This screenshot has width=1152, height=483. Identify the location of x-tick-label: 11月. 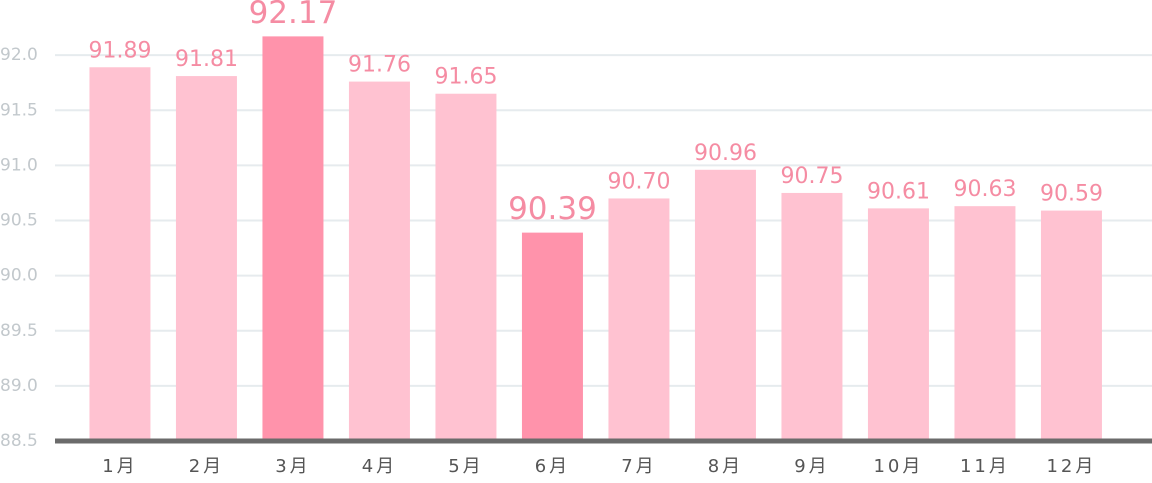
(985, 466).